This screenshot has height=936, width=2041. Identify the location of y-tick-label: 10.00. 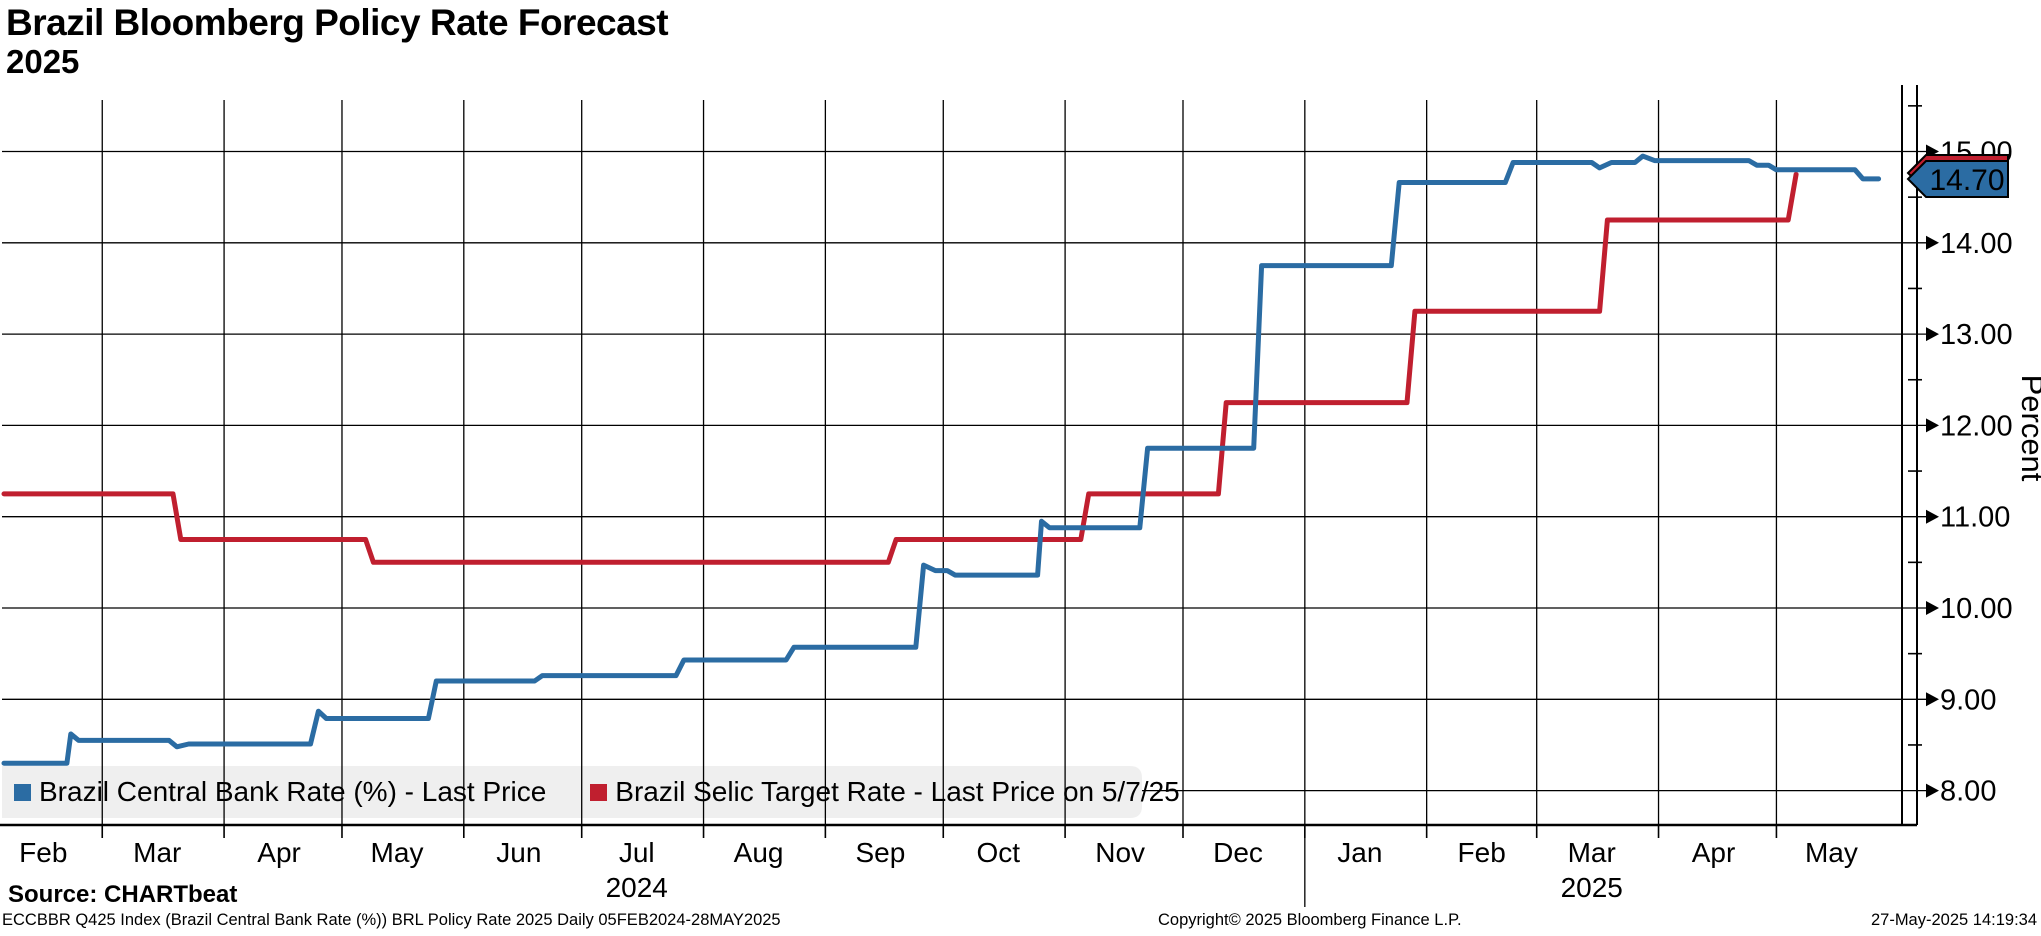
(1976, 609).